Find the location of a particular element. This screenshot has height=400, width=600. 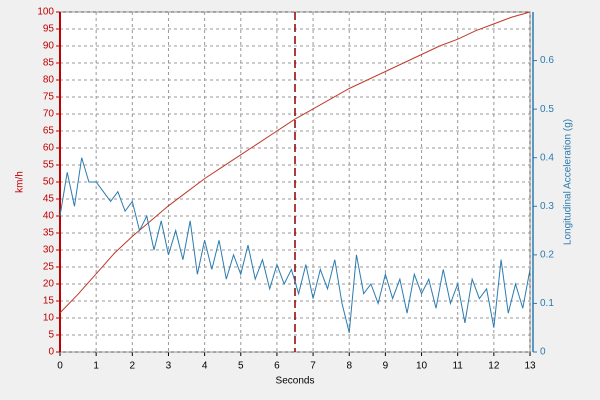

y-tick-label: 10 is located at coordinates (49, 318).